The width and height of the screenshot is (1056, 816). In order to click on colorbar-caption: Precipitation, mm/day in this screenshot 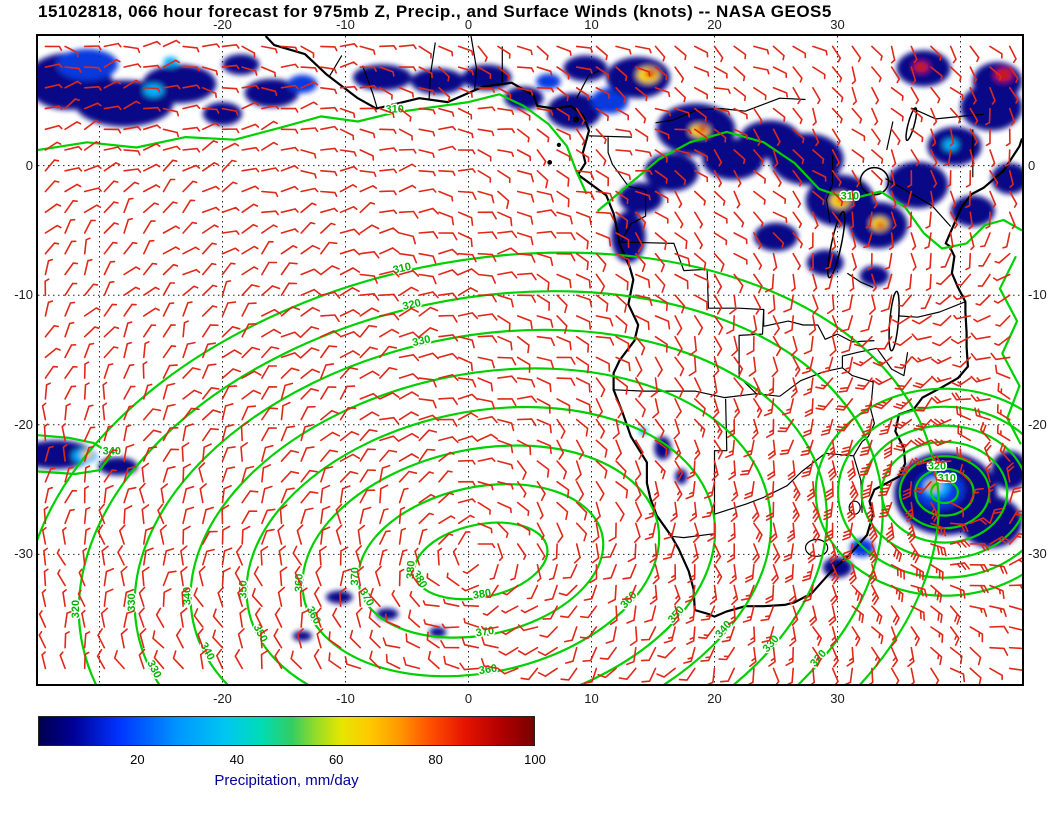, I will do `click(286, 780)`.